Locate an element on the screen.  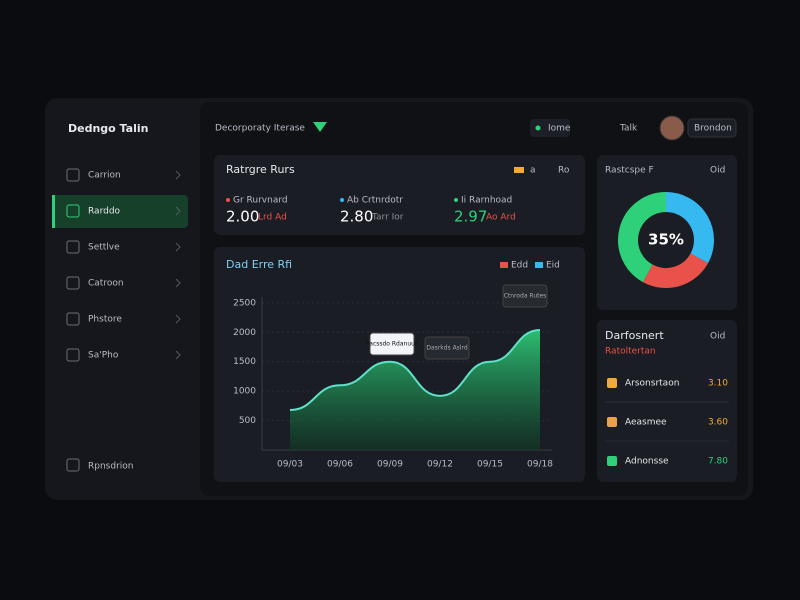
stats-legend: a is located at coordinates (533, 171).